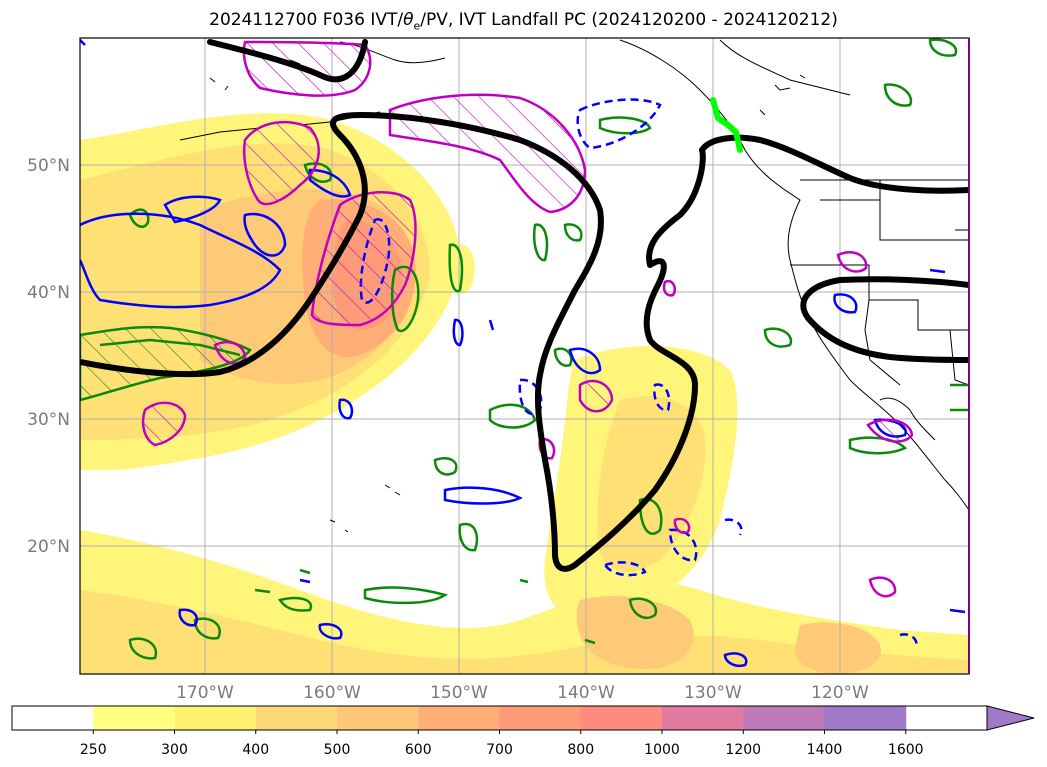 The width and height of the screenshot is (1047, 767). What do you see at coordinates (840, 693) in the screenshot?
I see `lon-label: 120°W` at bounding box center [840, 693].